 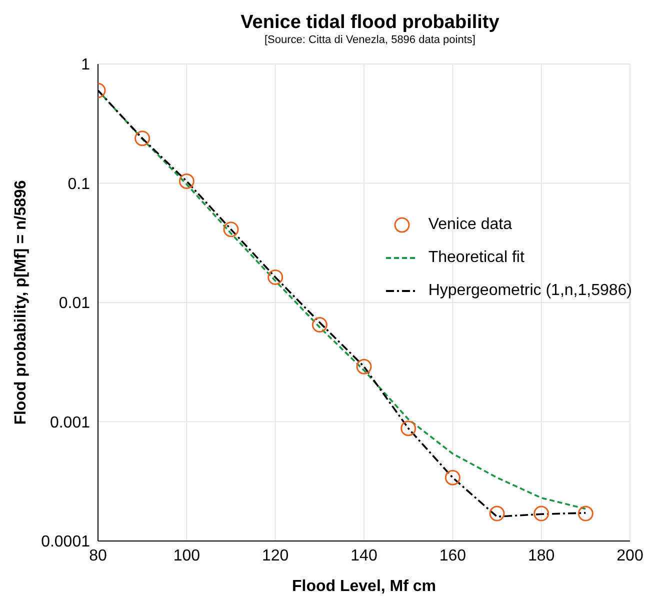 What do you see at coordinates (21, 302) in the screenshot?
I see `y-axis-title: Flood probability, p[Mf] = n/5896` at bounding box center [21, 302].